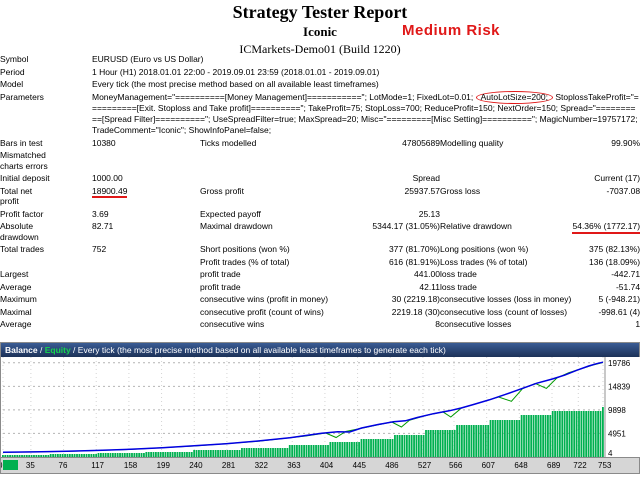 The height and width of the screenshot is (480, 640). What do you see at coordinates (245, 261) in the screenshot?
I see `table-cell: Profit trades (% of total)` at bounding box center [245, 261].